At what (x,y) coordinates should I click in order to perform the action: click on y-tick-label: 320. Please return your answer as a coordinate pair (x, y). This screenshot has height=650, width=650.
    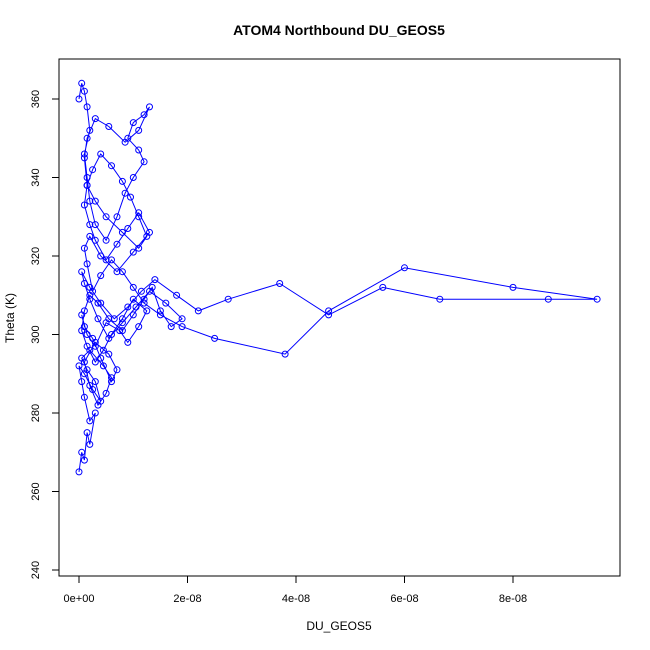
    Looking at the image, I should click on (36, 256).